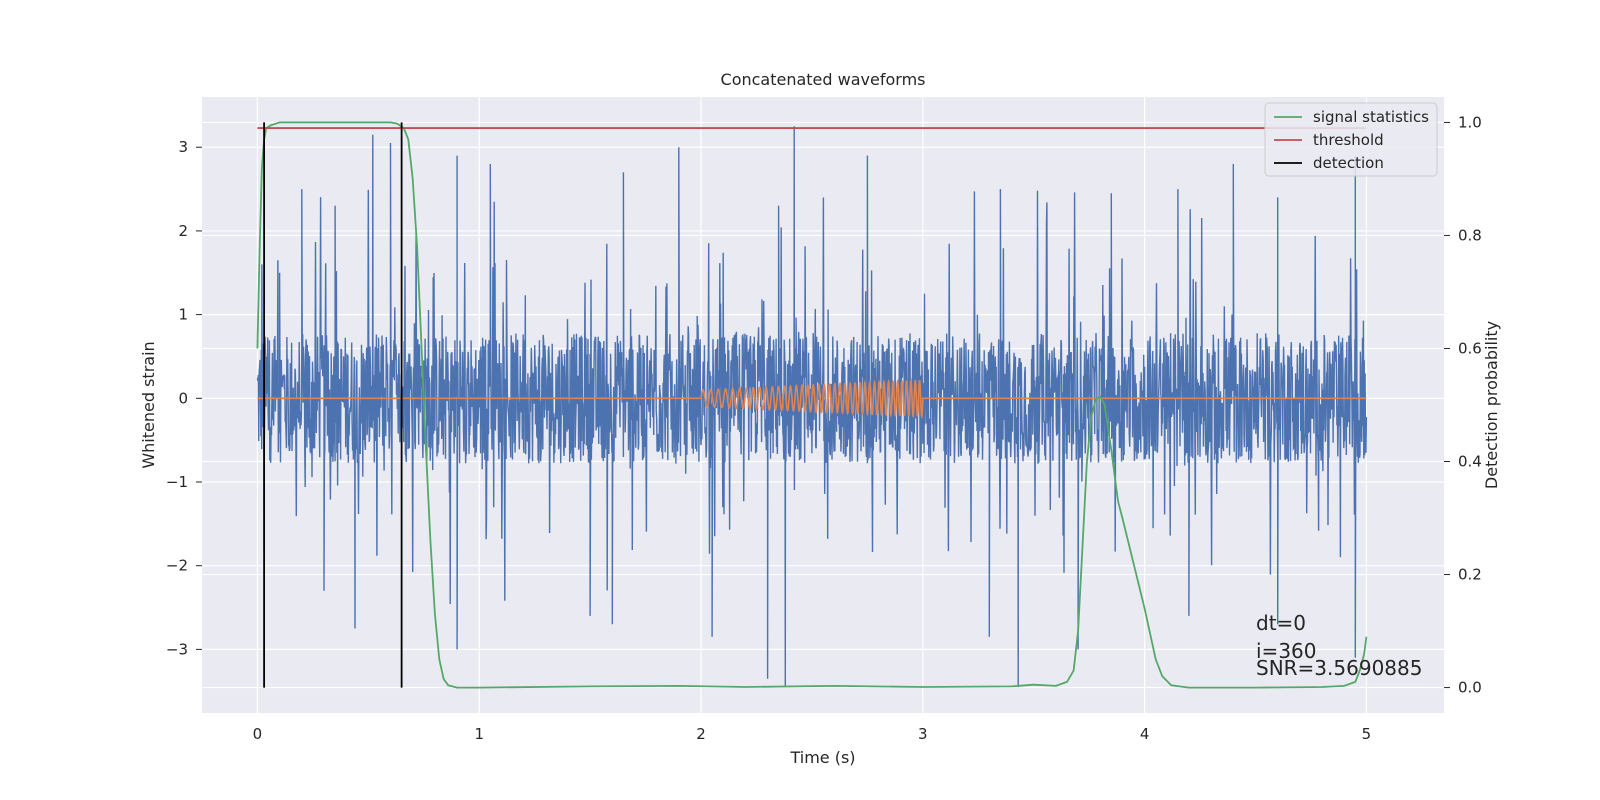  What do you see at coordinates (1463, 405) in the screenshot?
I see `y2-axis-ticks: 0.0 0.2 0.4 0.6 0.8 1.0` at bounding box center [1463, 405].